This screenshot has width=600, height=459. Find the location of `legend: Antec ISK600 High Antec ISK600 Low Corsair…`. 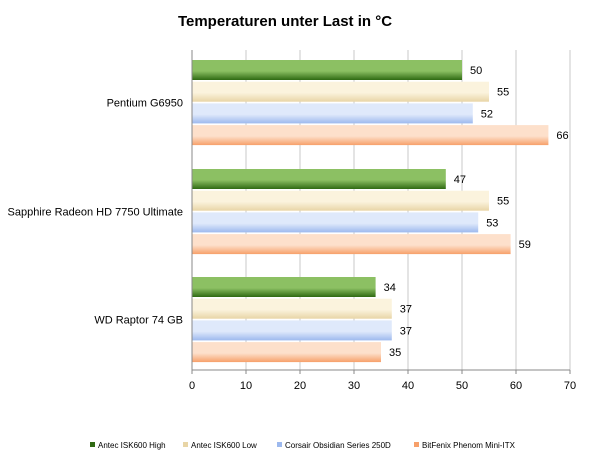

legend: Antec ISK600 High Antec ISK600 Low Corsair… is located at coordinates (303, 445).